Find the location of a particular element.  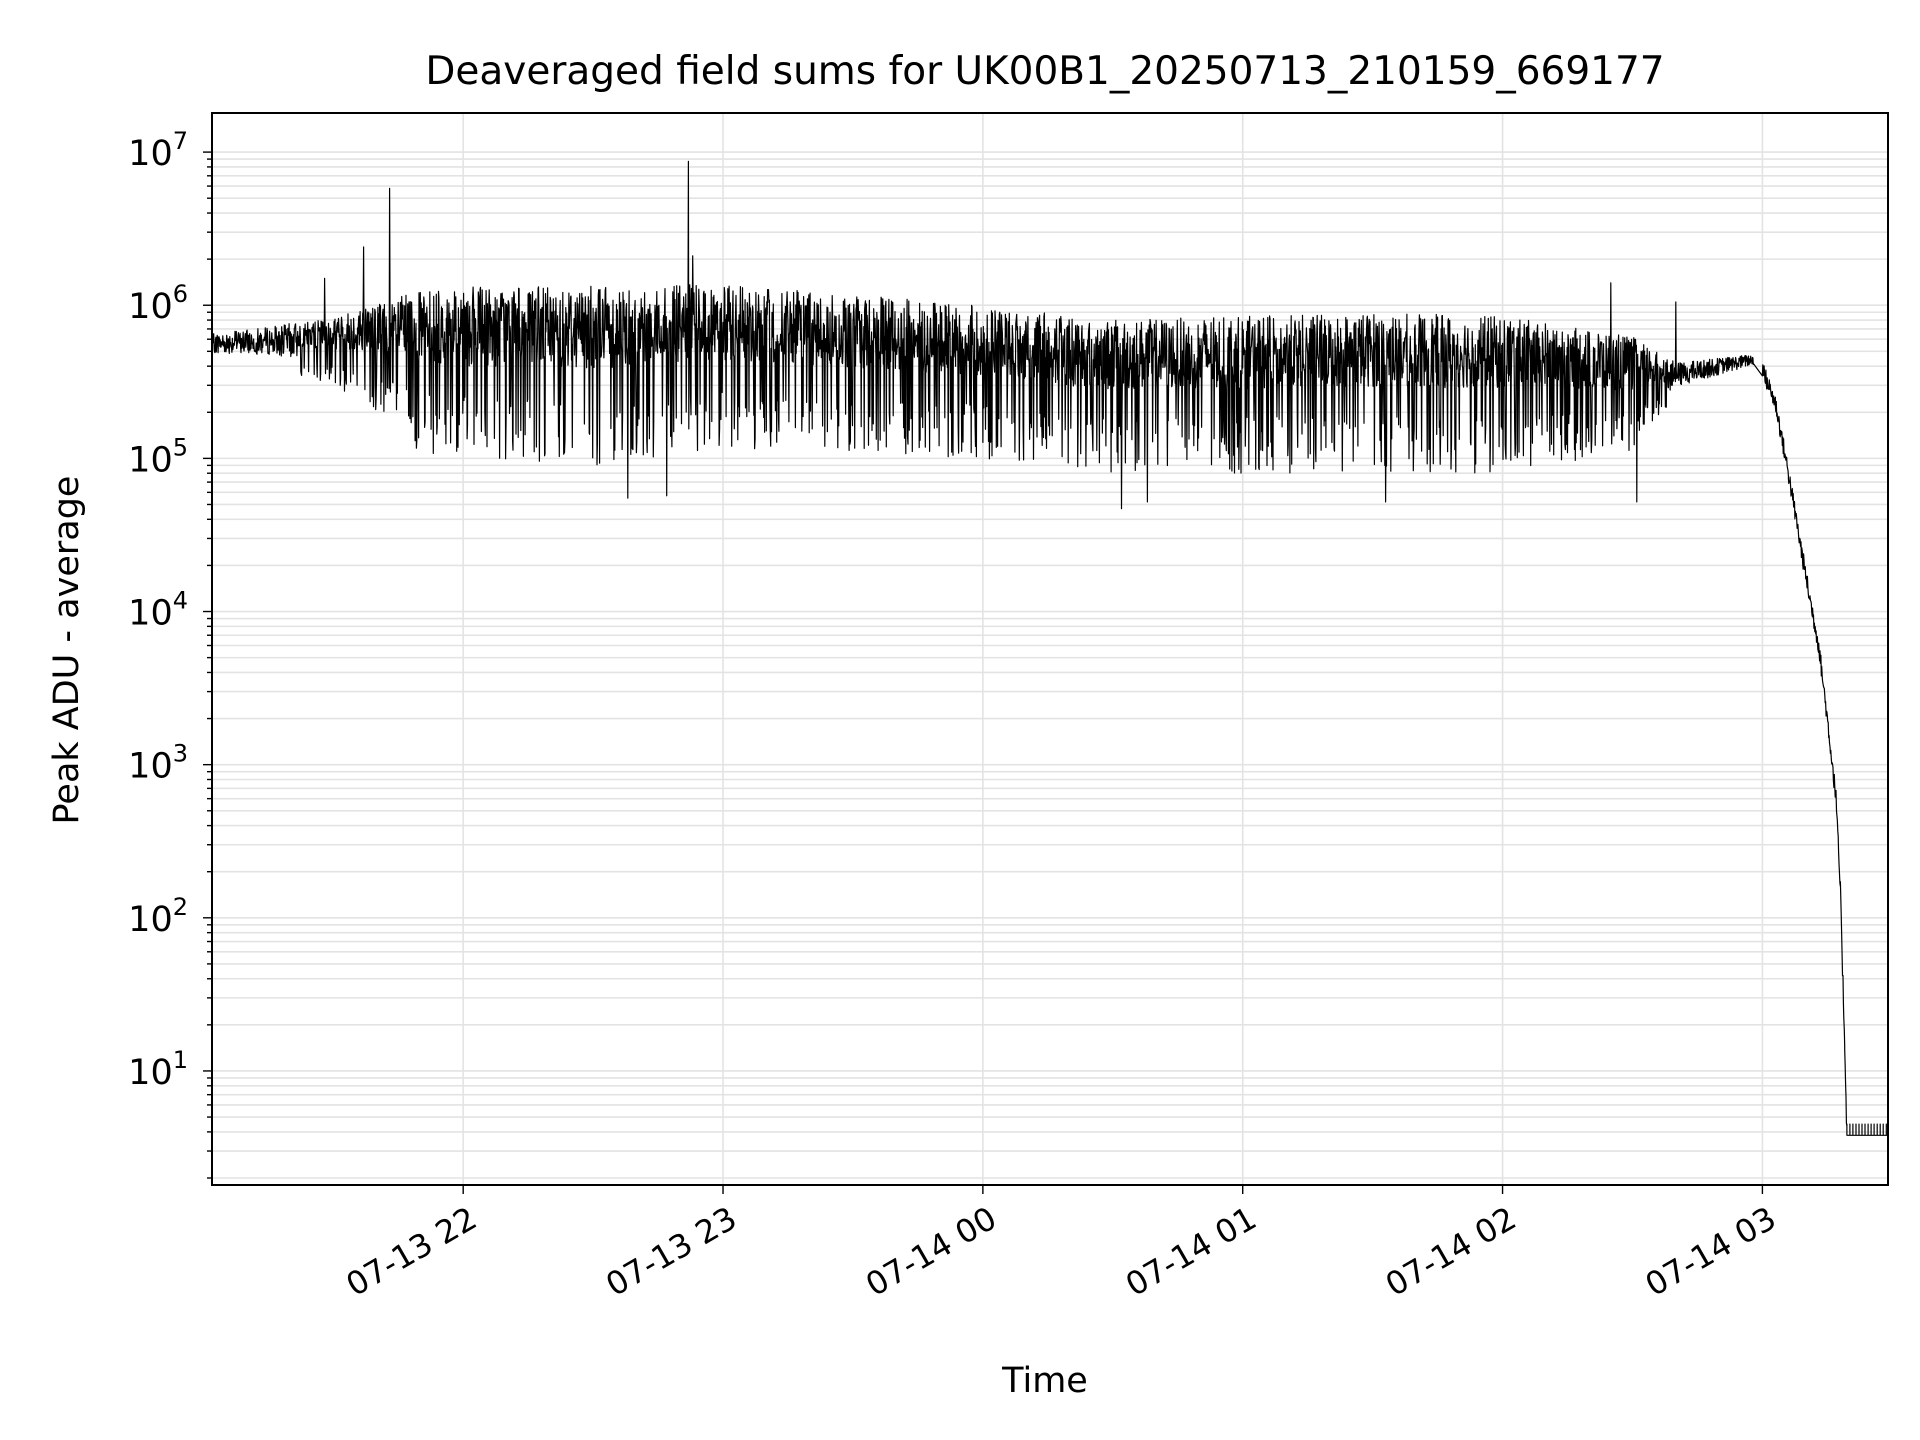

x-axis-label: Time is located at coordinates (1044, 1381).